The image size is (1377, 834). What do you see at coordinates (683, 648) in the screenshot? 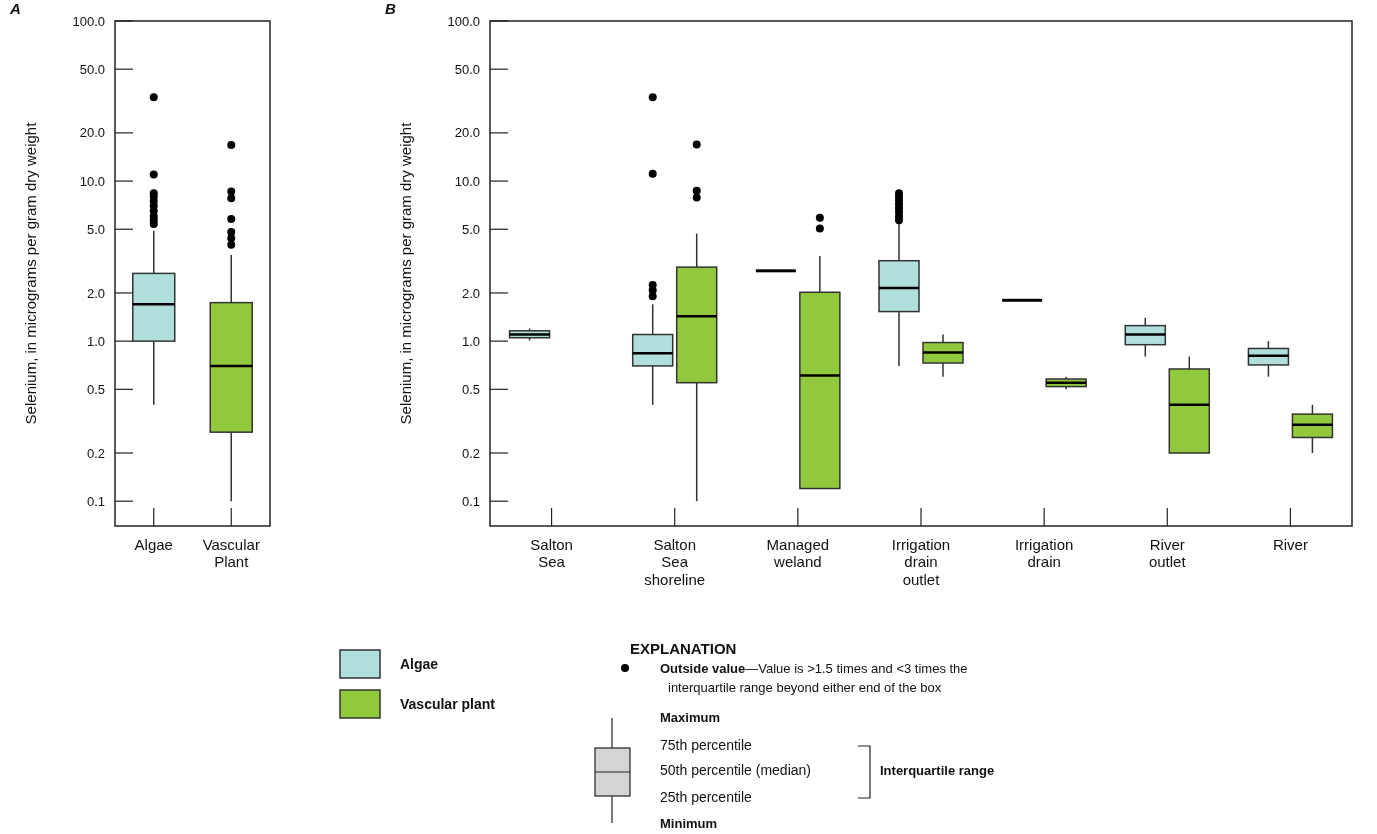
I see `text: EXPLANATION` at bounding box center [683, 648].